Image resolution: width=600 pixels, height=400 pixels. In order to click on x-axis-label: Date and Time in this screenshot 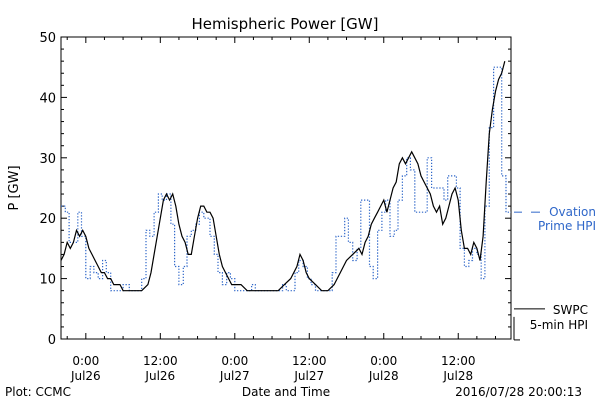, I will do `click(286, 392)`.